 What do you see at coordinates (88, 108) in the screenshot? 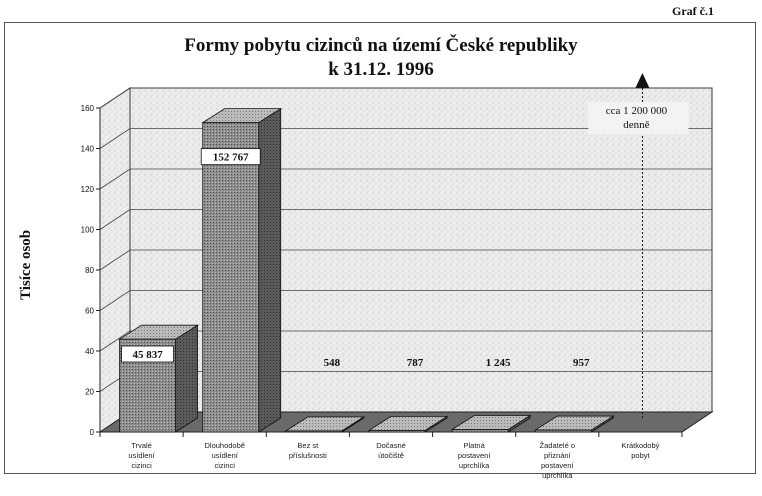
I see `y-tick-label: 160` at bounding box center [88, 108].